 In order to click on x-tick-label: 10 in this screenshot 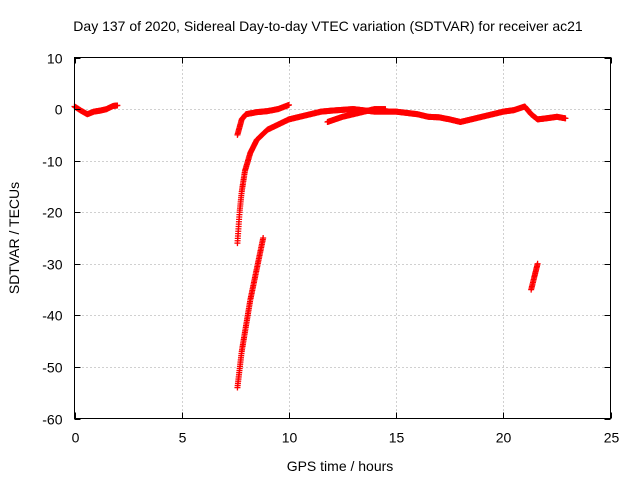, I will do `click(290, 438)`.